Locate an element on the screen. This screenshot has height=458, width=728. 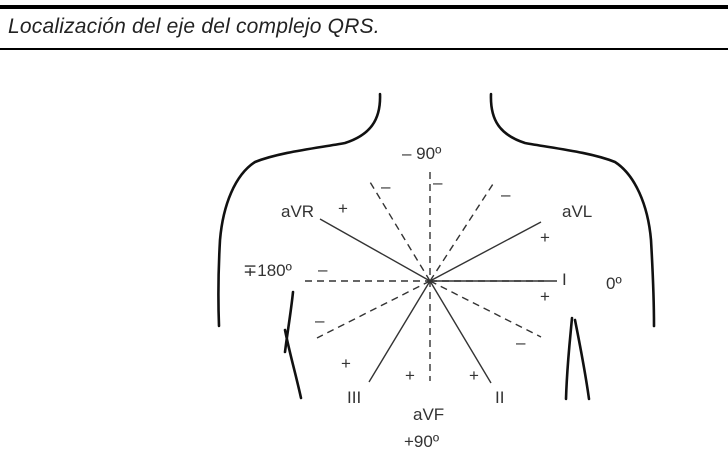
right-angle-label: 0º is located at coordinates (614, 283).